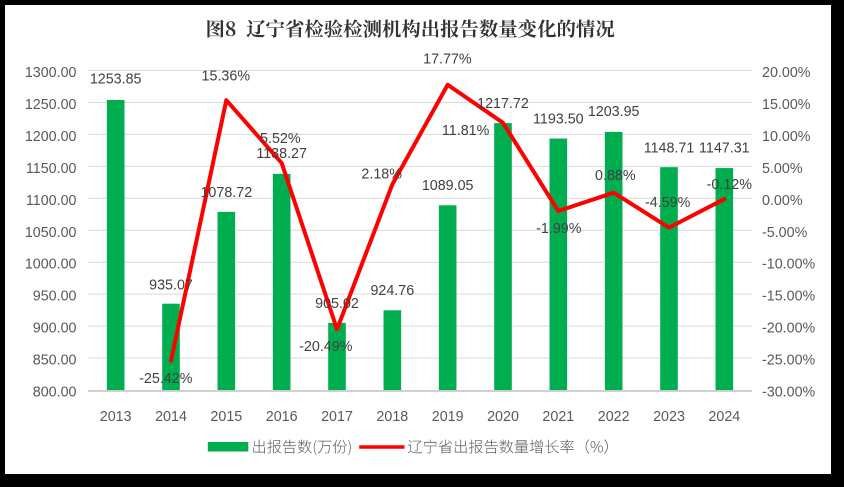 This screenshot has height=487, width=844. What do you see at coordinates (789, 361) in the screenshot?
I see `svg-text: -25.00%` at bounding box center [789, 361].